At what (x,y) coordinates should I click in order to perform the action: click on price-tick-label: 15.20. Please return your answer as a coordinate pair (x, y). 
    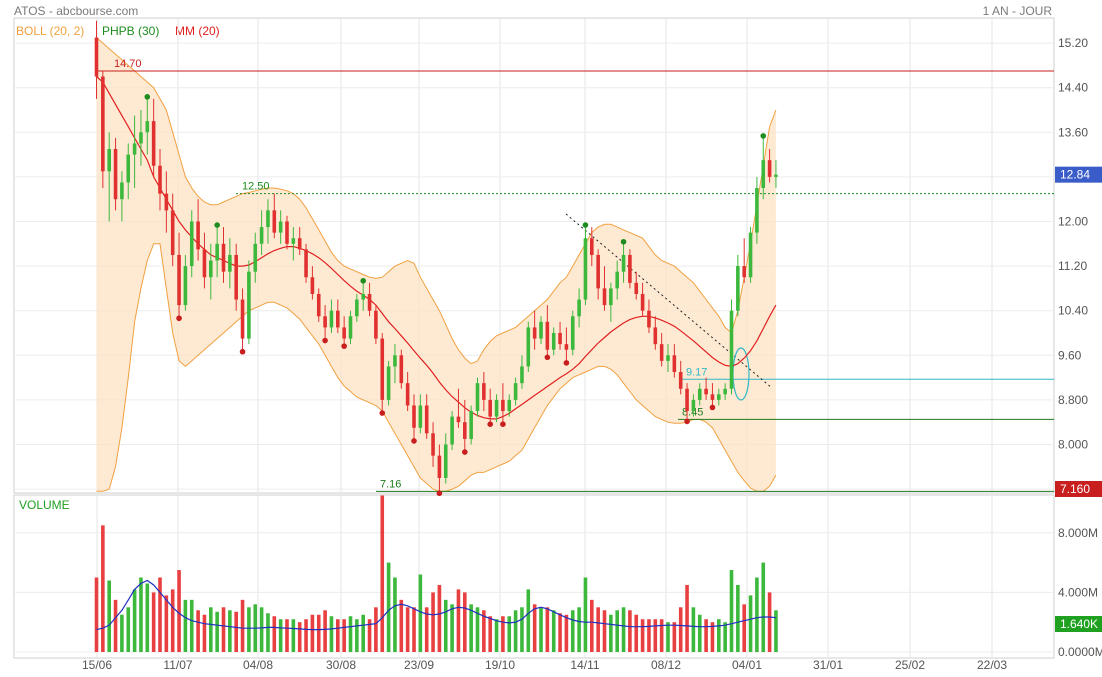
    Looking at the image, I should click on (1073, 43).